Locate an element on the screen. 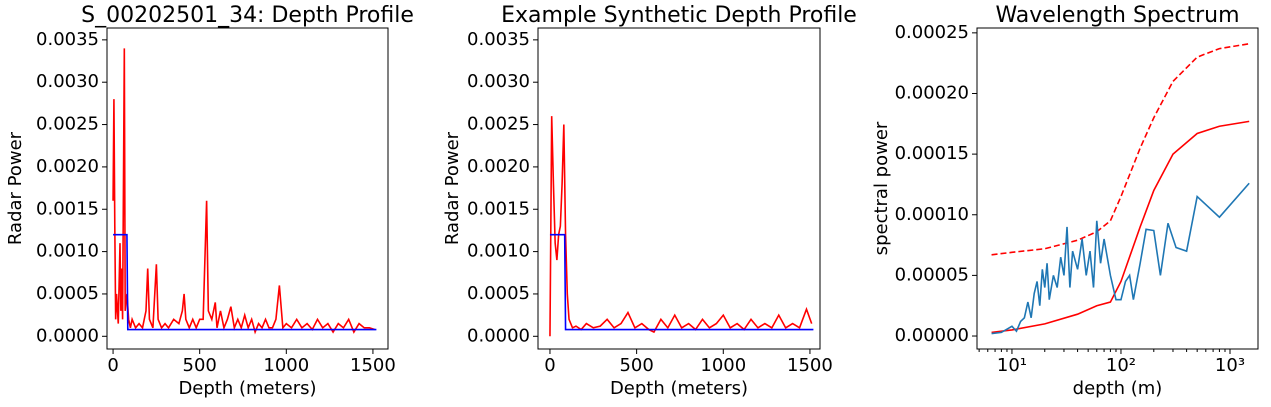 This screenshot has width=1271, height=407. y-tick-label: 0.00010 is located at coordinates (932, 214).